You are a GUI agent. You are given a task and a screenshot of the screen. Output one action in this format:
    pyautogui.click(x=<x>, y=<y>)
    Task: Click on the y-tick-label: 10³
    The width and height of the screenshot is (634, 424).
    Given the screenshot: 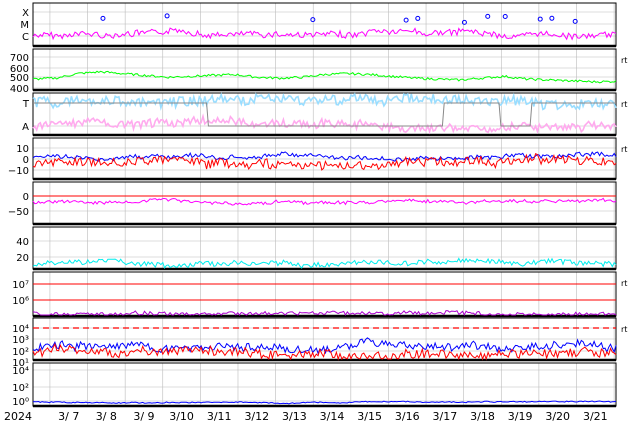 What is the action you would take?
    pyautogui.click(x=20, y=340)
    